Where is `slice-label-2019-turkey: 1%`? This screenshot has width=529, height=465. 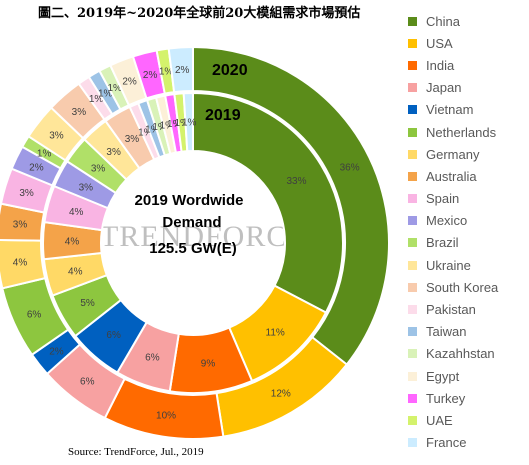 slice-label-2019-turkey: 1% is located at coordinates (174, 124).